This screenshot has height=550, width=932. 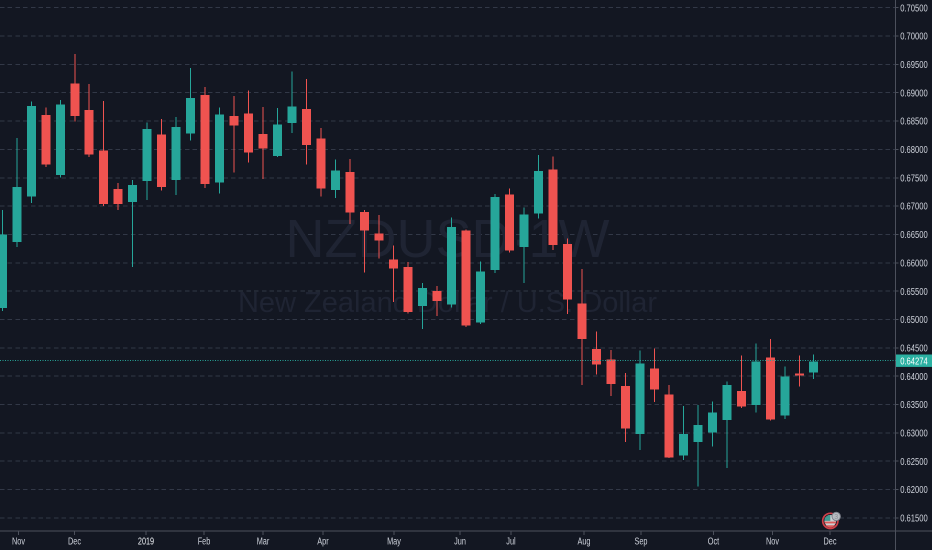 What do you see at coordinates (460, 541) in the screenshot?
I see `svg-text: Jun` at bounding box center [460, 541].